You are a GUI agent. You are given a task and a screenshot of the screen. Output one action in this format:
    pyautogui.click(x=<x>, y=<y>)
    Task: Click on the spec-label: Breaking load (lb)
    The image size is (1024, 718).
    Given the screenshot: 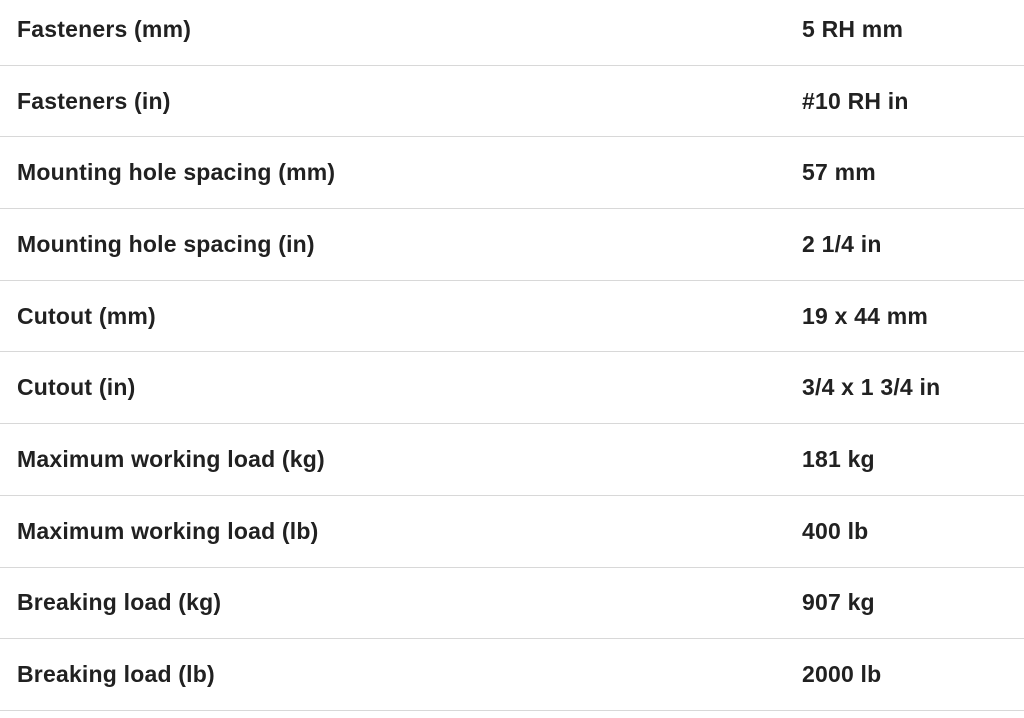 What is the action you would take?
    pyautogui.click(x=116, y=674)
    